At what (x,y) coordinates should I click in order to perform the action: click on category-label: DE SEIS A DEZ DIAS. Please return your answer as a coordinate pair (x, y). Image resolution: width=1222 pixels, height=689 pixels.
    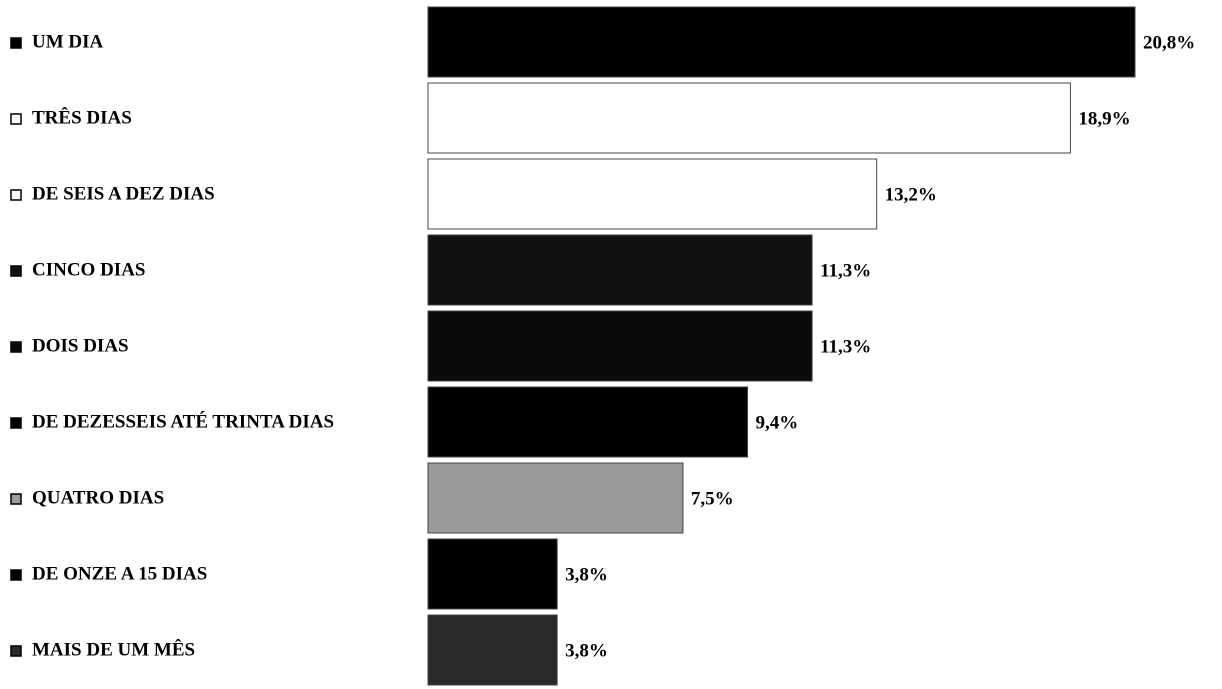
    Looking at the image, I should click on (123, 193).